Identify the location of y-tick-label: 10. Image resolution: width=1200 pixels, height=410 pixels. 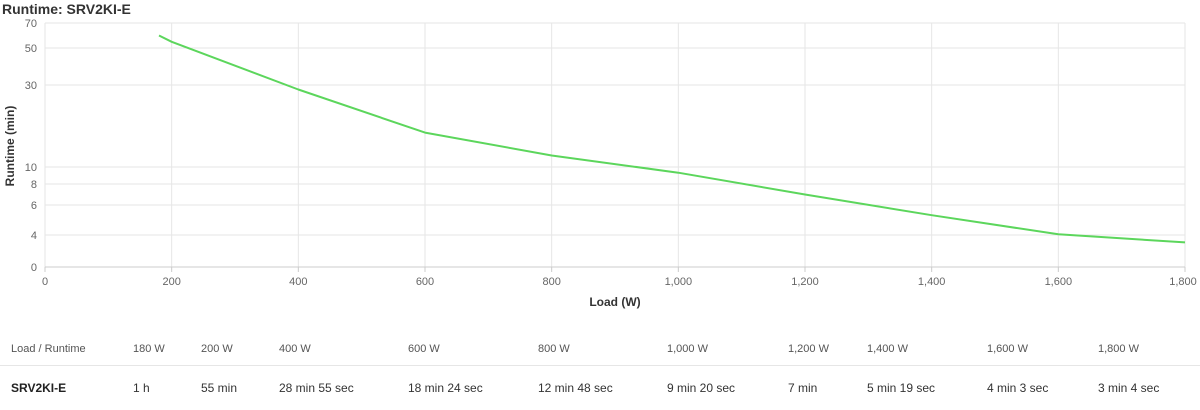
(31, 168).